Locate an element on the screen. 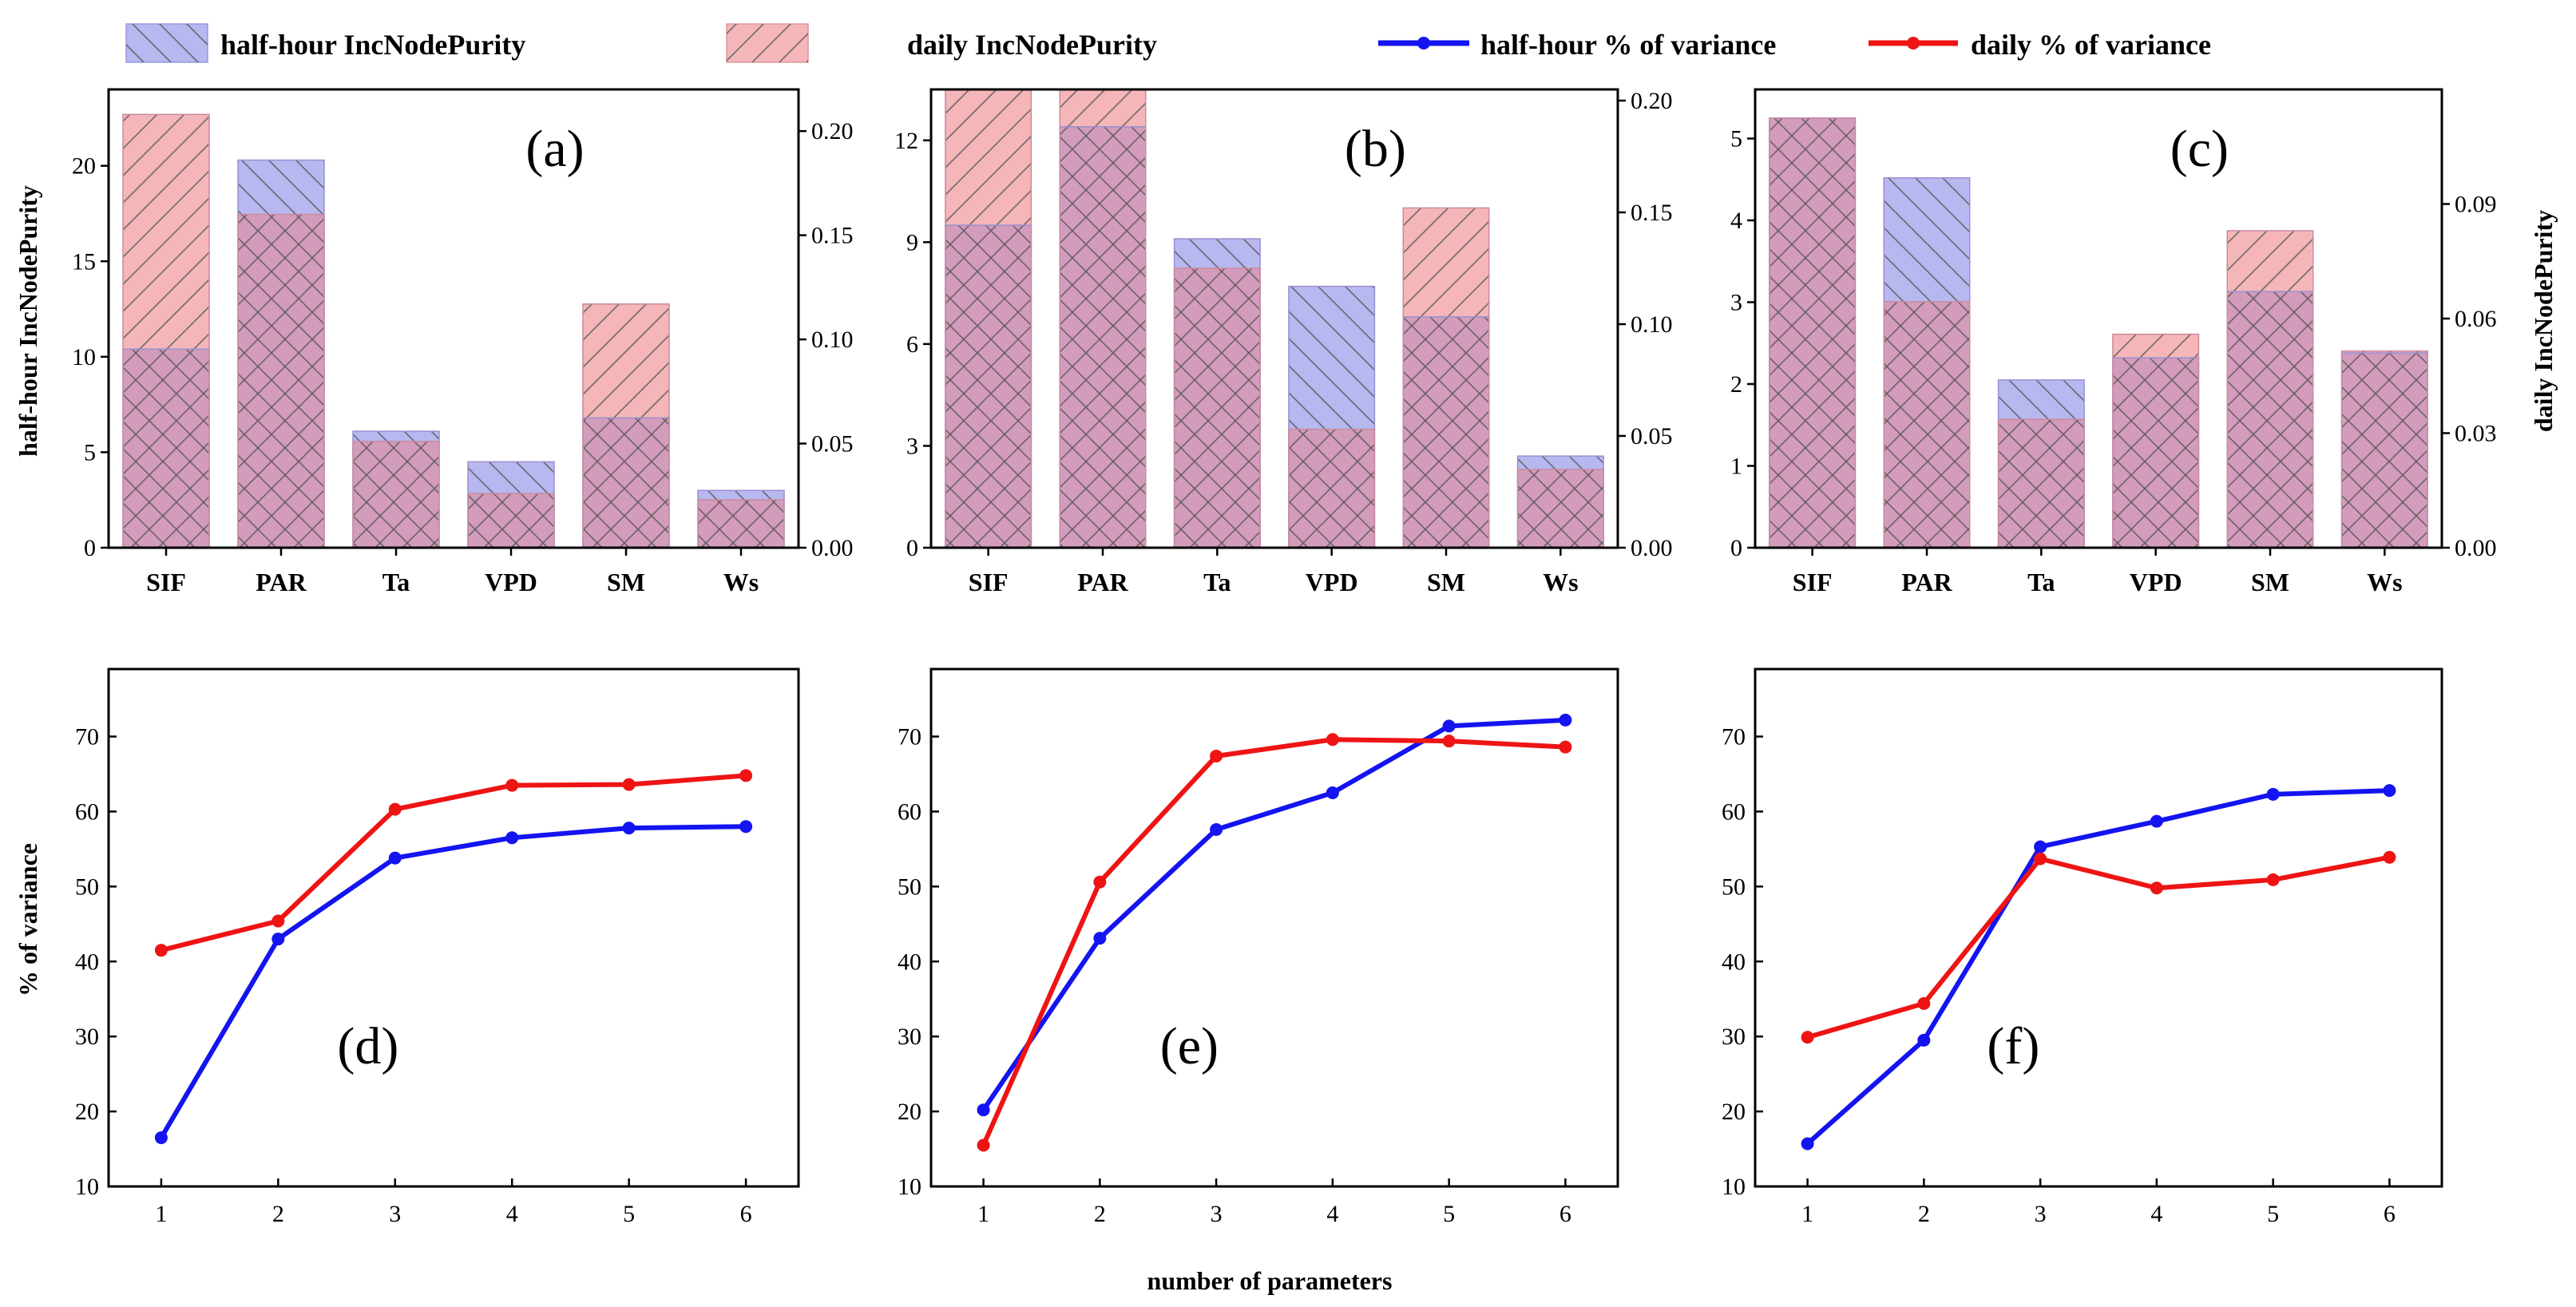 This screenshot has height=1307, width=2576. y-axis-title-half-hour-incnodepurity: half-hour IncNodePurity is located at coordinates (28, 321).